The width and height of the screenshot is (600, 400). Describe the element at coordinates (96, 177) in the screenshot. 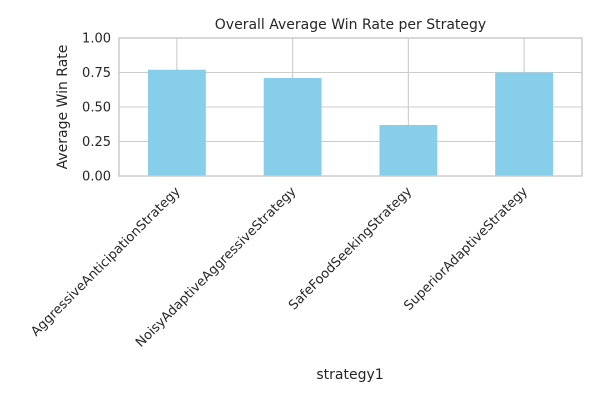

I see `y-tick-label: 0.00` at that location.